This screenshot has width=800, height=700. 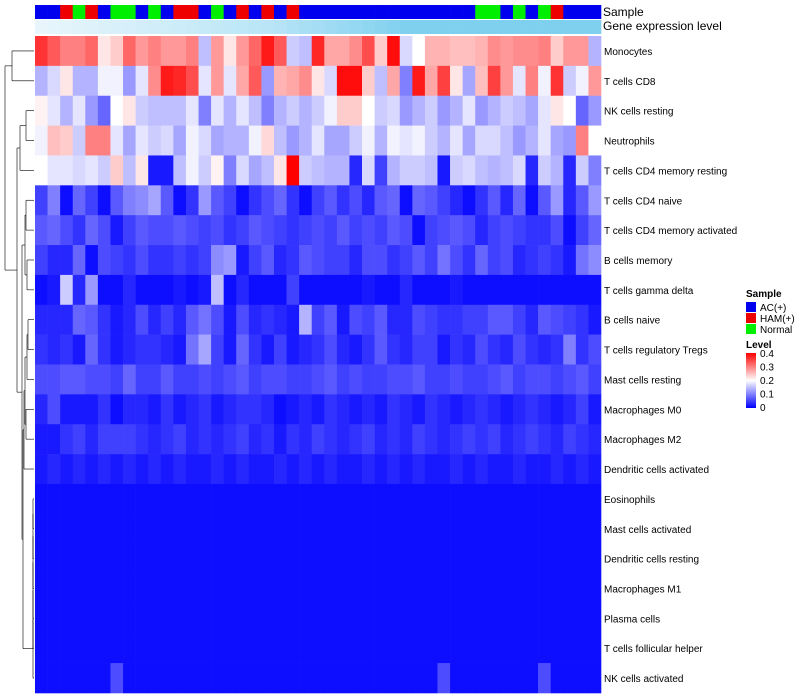 What do you see at coordinates (767, 368) in the screenshot?
I see `level-tick-label: 0.3` at bounding box center [767, 368].